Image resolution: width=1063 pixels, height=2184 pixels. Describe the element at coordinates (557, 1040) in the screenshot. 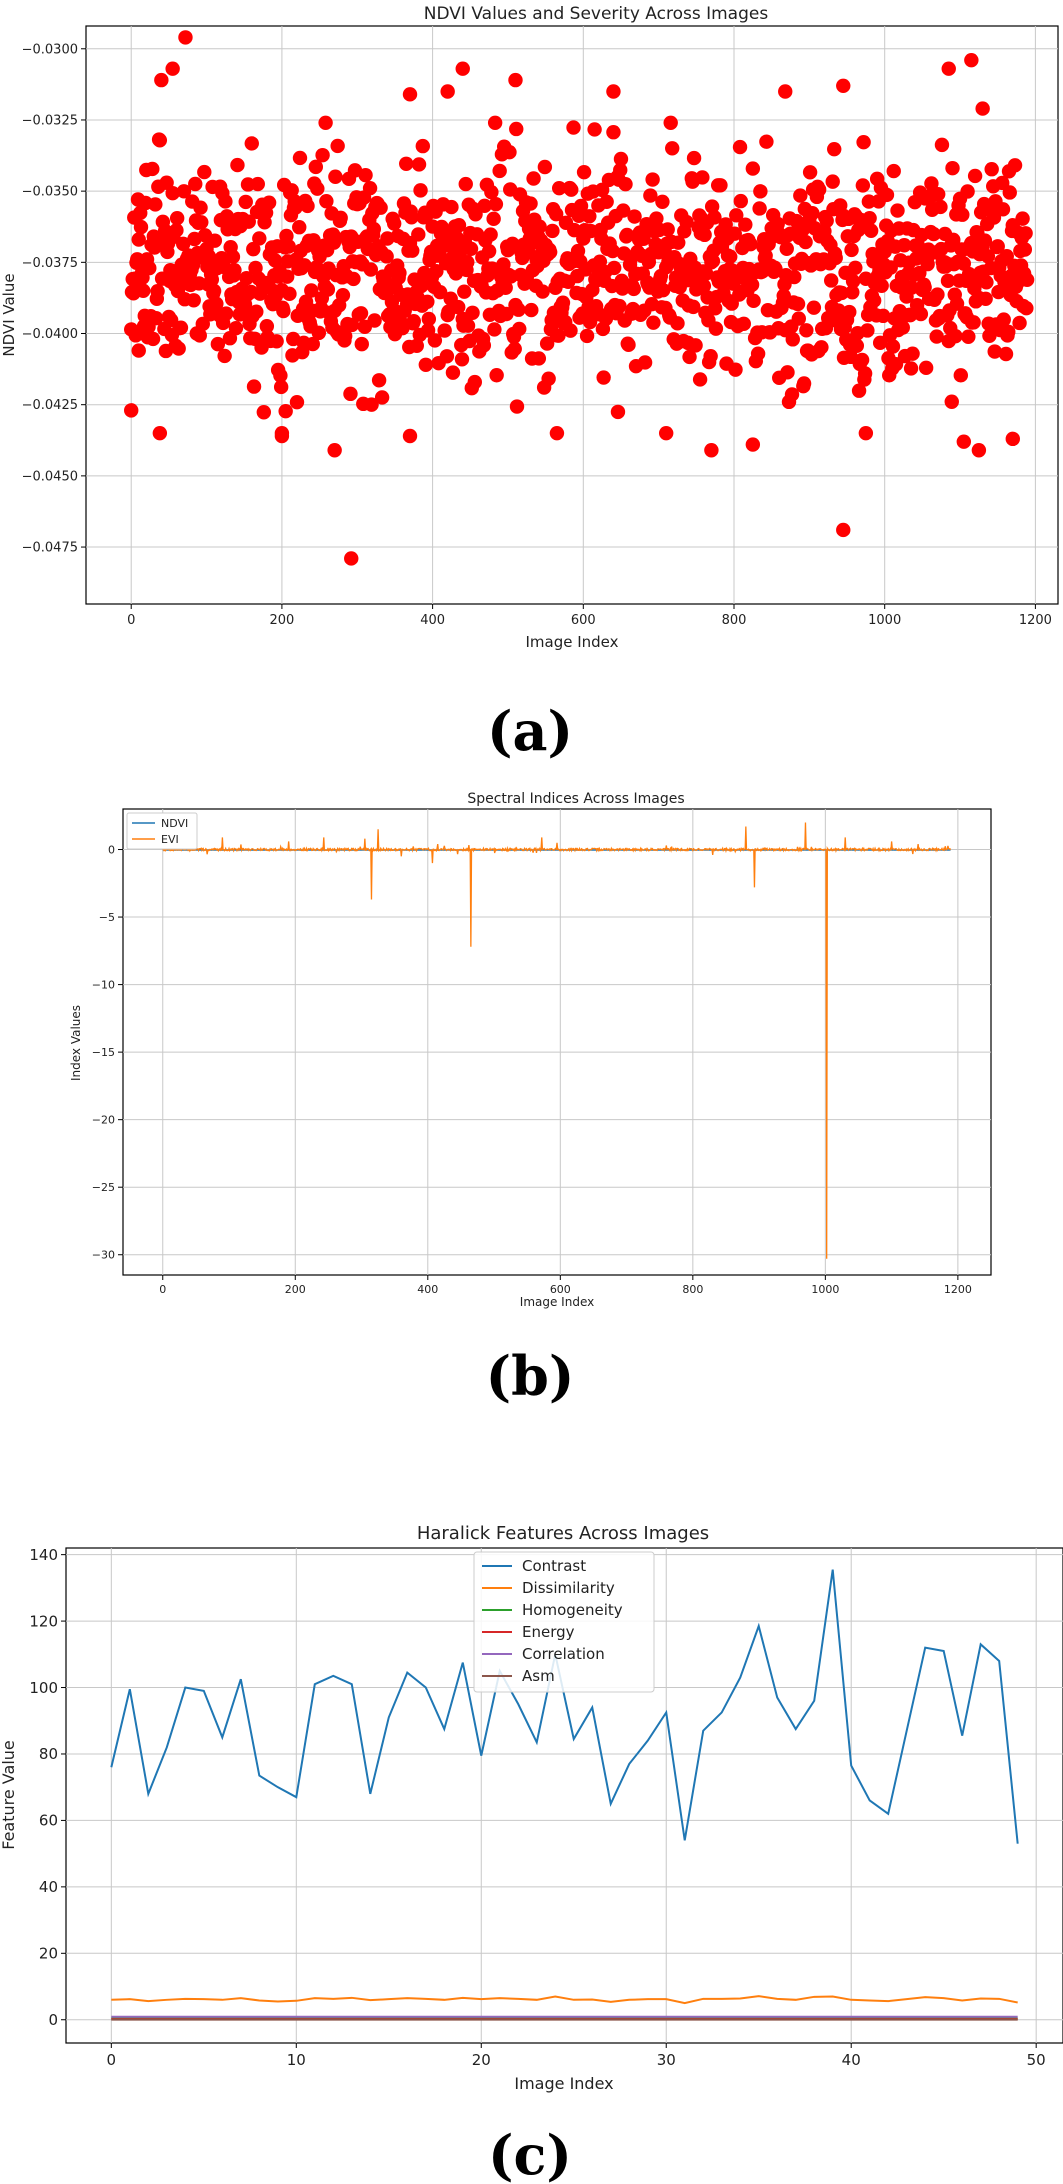

I see `evi-line` at that location.